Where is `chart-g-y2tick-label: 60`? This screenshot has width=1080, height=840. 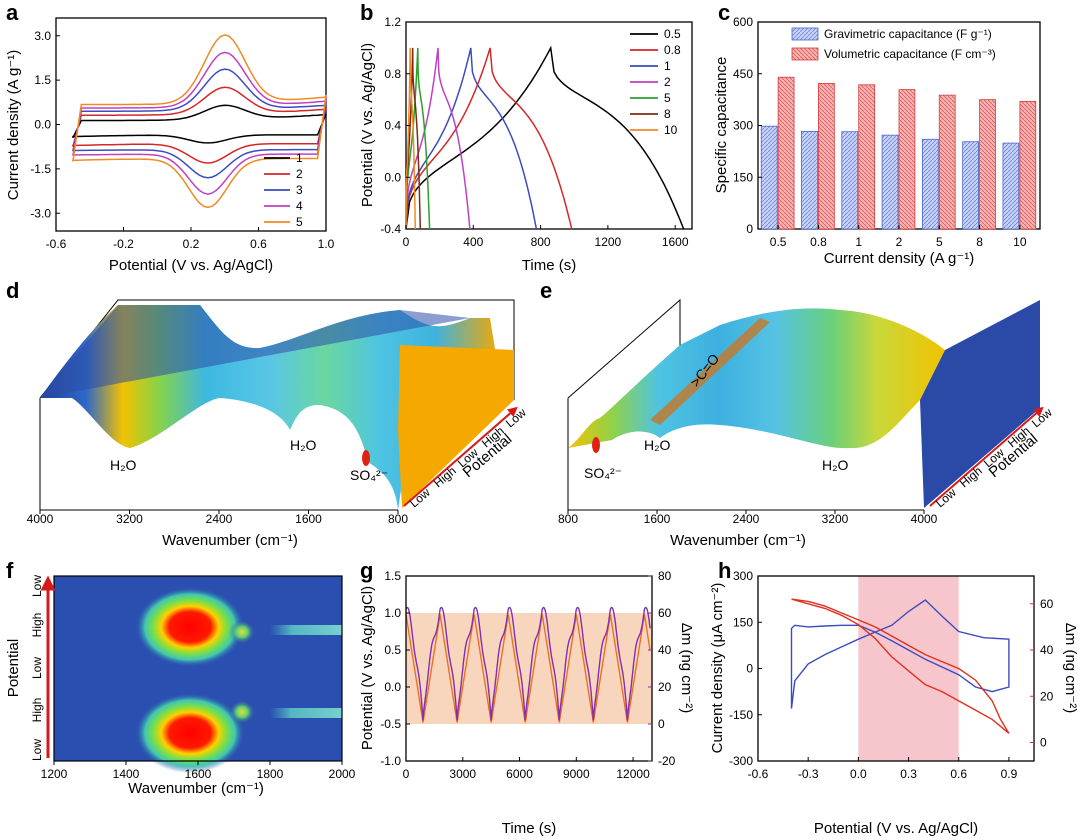 chart-g-y2tick-label: 60 is located at coordinates (665, 613).